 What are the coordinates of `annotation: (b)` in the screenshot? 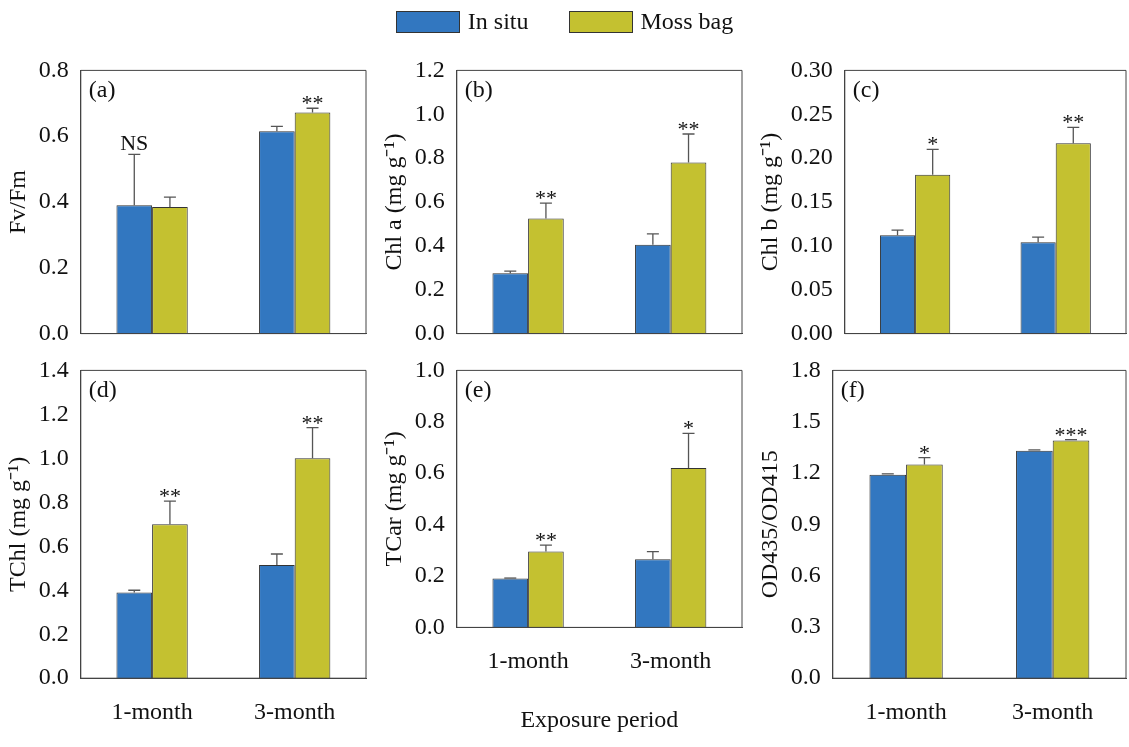 It's located at (478, 88).